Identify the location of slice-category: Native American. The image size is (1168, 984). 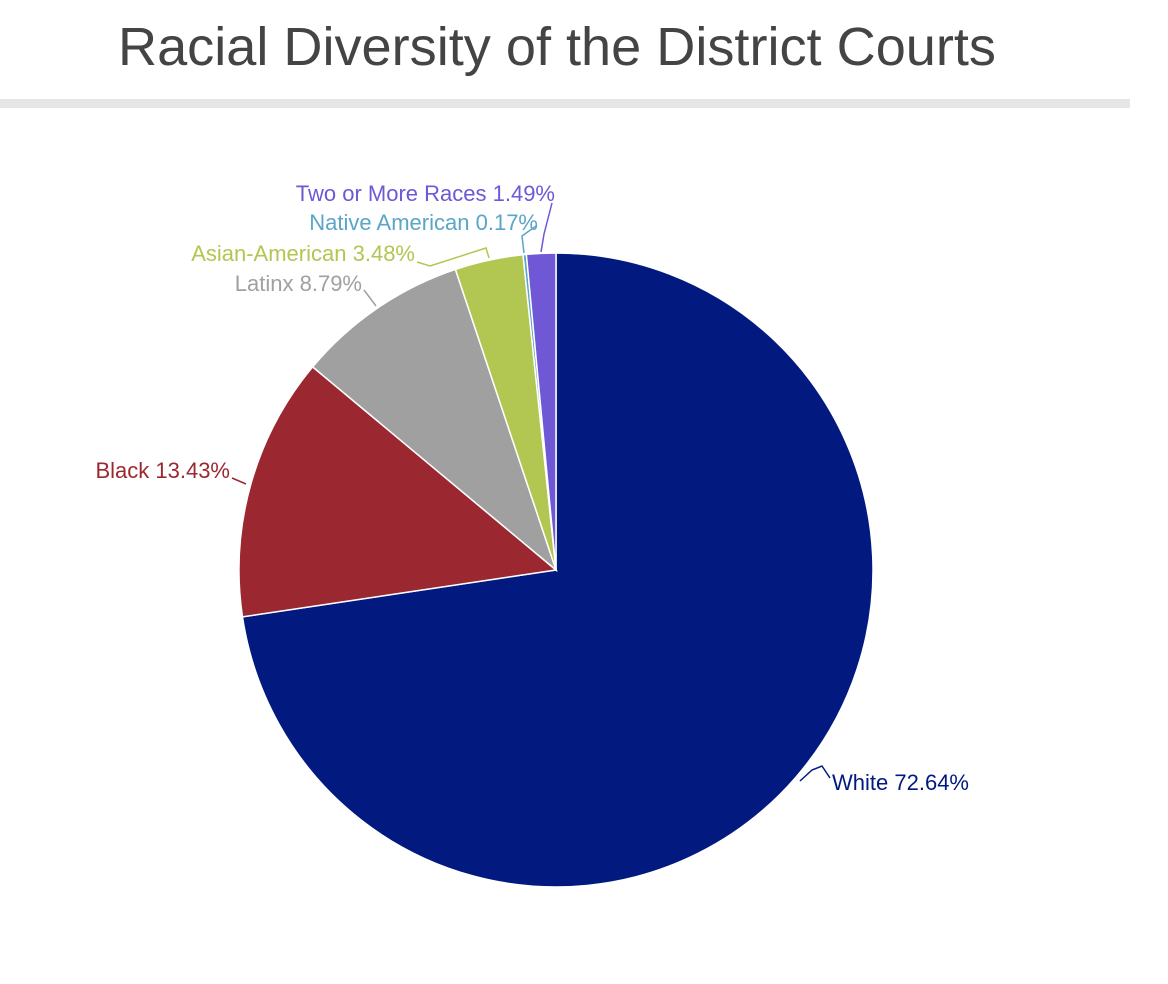
(389, 222).